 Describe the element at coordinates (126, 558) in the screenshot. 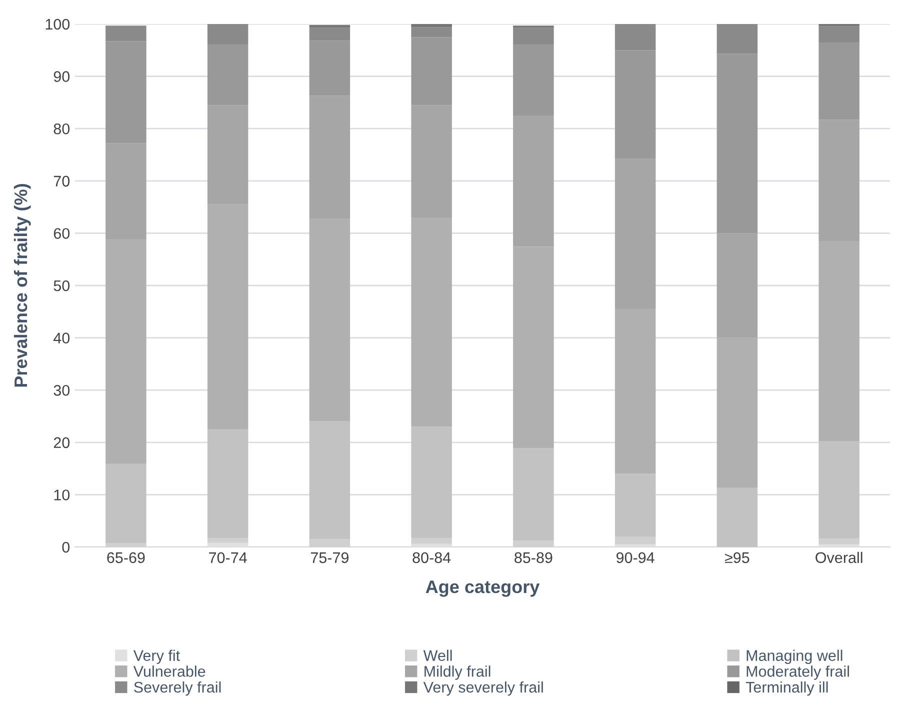

I see `x-tick-label: 65-69` at that location.